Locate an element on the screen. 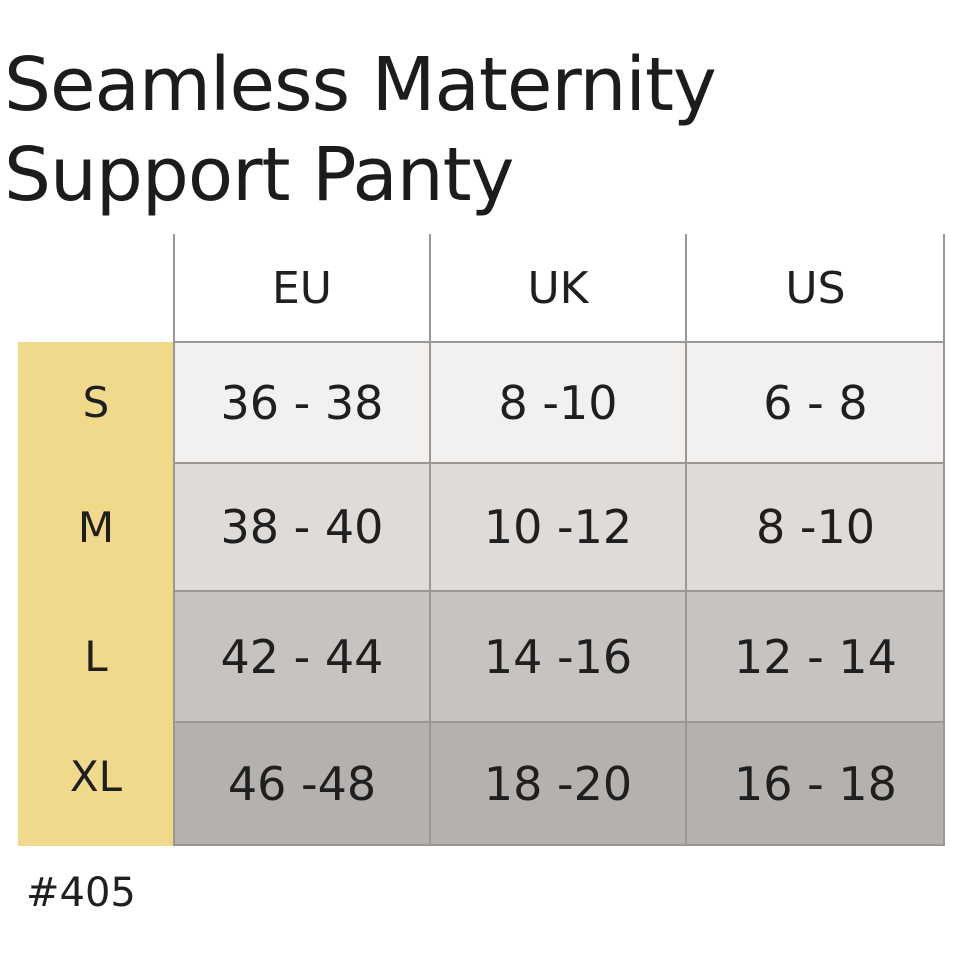 The width and height of the screenshot is (970, 970). column-header-eu: EU is located at coordinates (302, 288).